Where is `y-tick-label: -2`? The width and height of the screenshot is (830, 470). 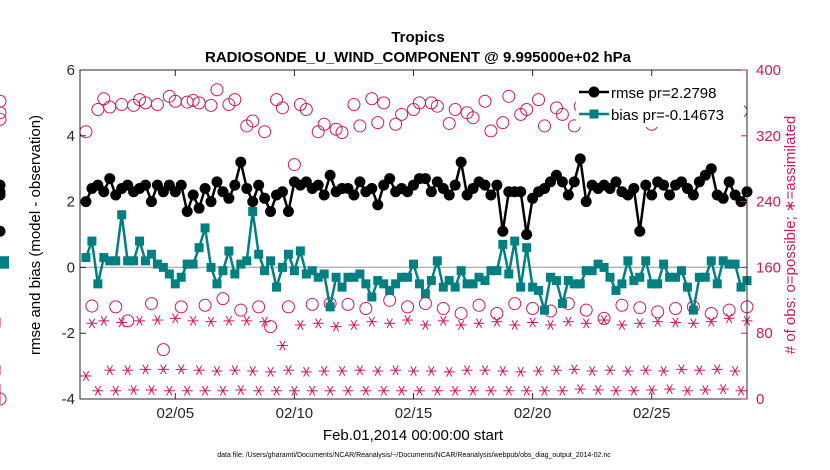 y-tick-label: -2 is located at coordinates (68, 333).